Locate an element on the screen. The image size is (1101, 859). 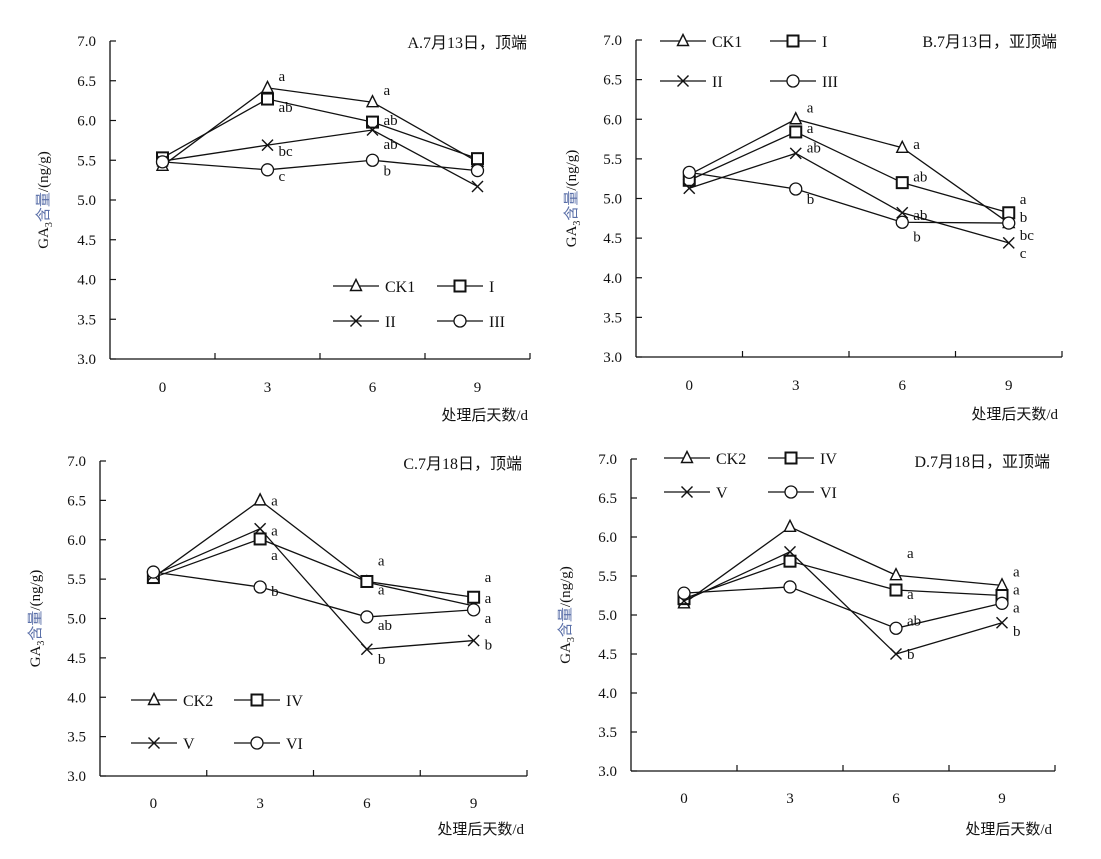
legend-item: IV is located at coordinates (268, 701).